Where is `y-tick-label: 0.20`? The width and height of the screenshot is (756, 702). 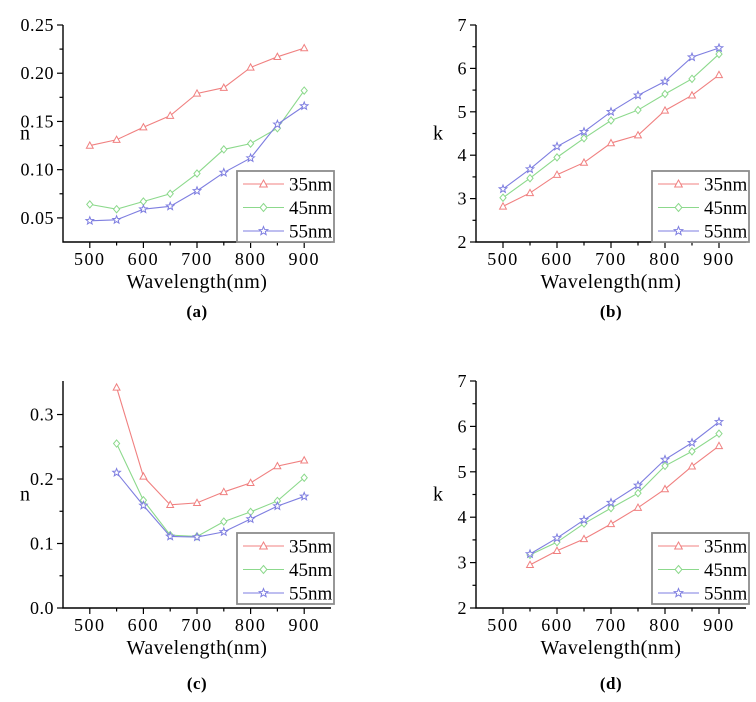
y-tick-label: 0.20 is located at coordinates (38, 73).